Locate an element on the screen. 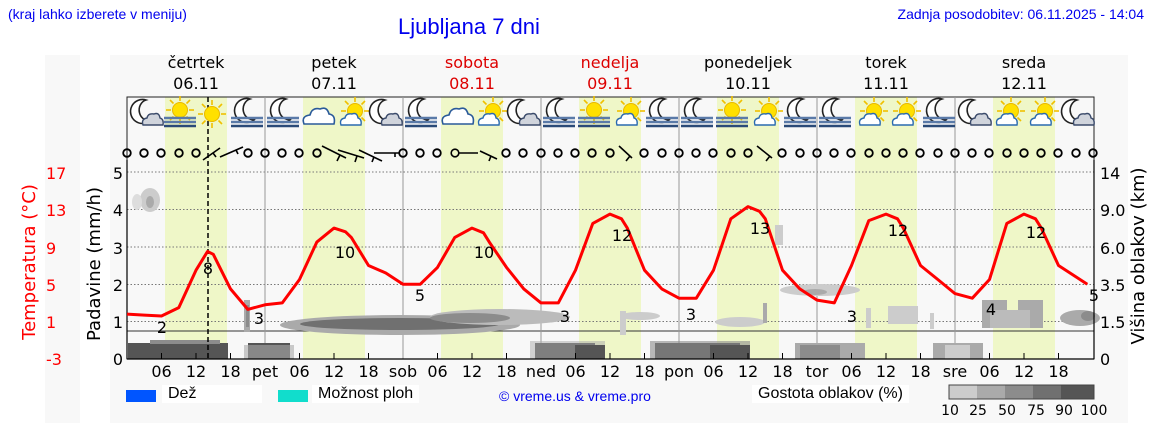 The width and height of the screenshot is (1152, 443). page-title: Ljubljana 7 dni is located at coordinates (469, 26).